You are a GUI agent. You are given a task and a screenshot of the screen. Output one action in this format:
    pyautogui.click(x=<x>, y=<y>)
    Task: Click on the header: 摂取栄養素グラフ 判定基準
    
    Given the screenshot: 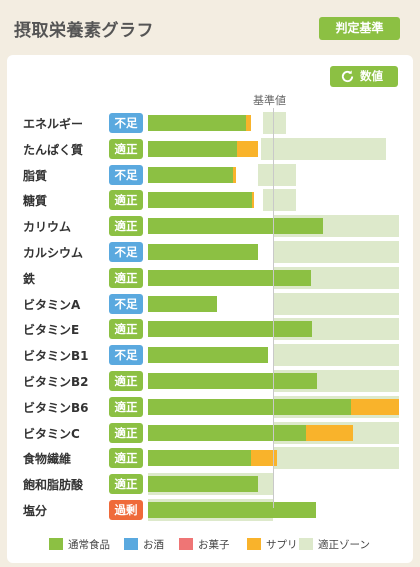 What is the action you would take?
    pyautogui.click(x=210, y=28)
    